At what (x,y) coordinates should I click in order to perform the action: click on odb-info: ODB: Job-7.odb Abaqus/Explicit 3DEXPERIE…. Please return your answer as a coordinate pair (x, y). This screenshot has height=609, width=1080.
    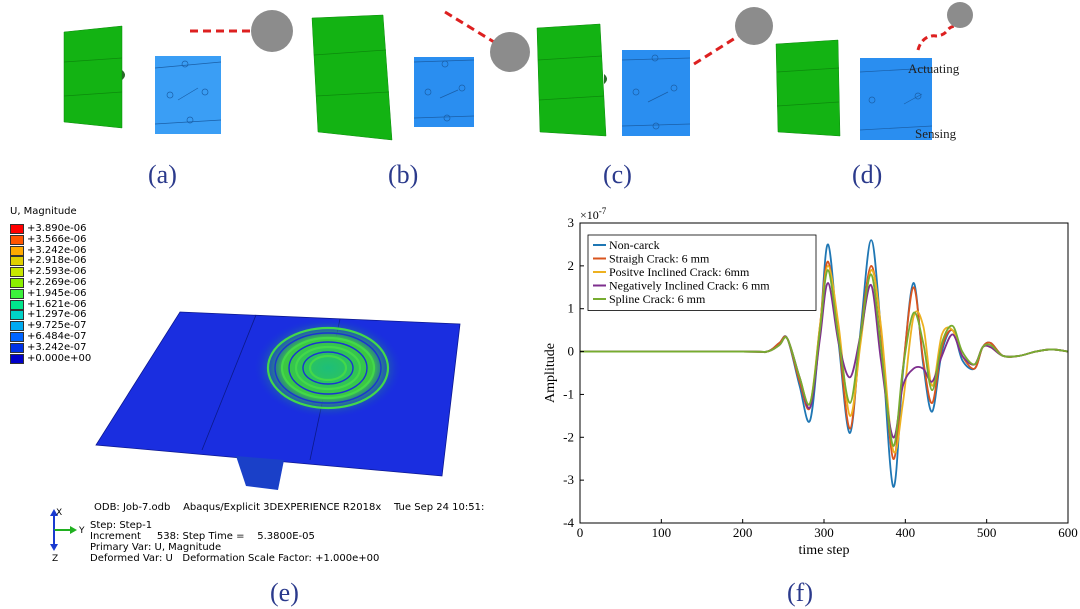
    Looking at the image, I should click on (289, 507).